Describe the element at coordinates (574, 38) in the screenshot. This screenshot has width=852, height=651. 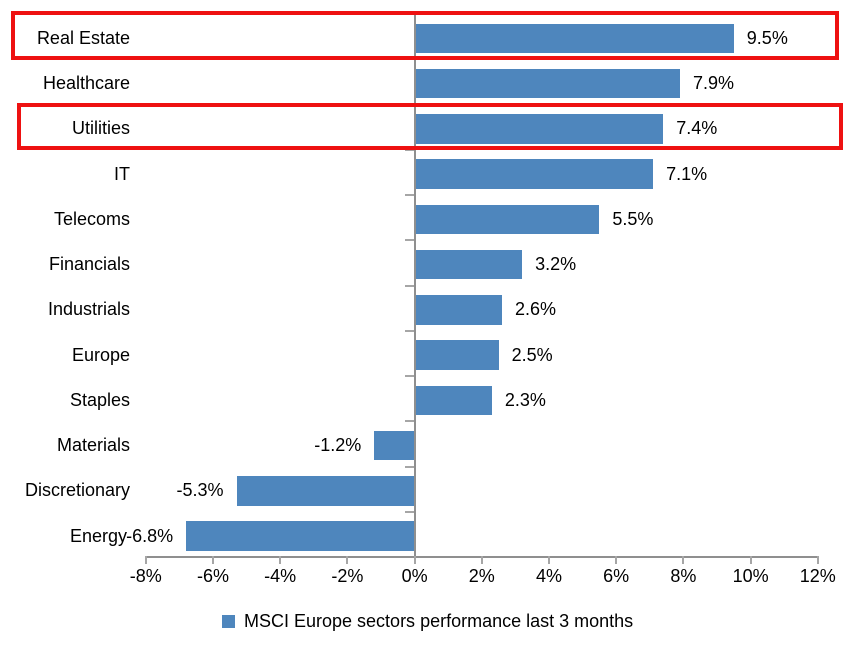
I see `bar-real-estate` at that location.